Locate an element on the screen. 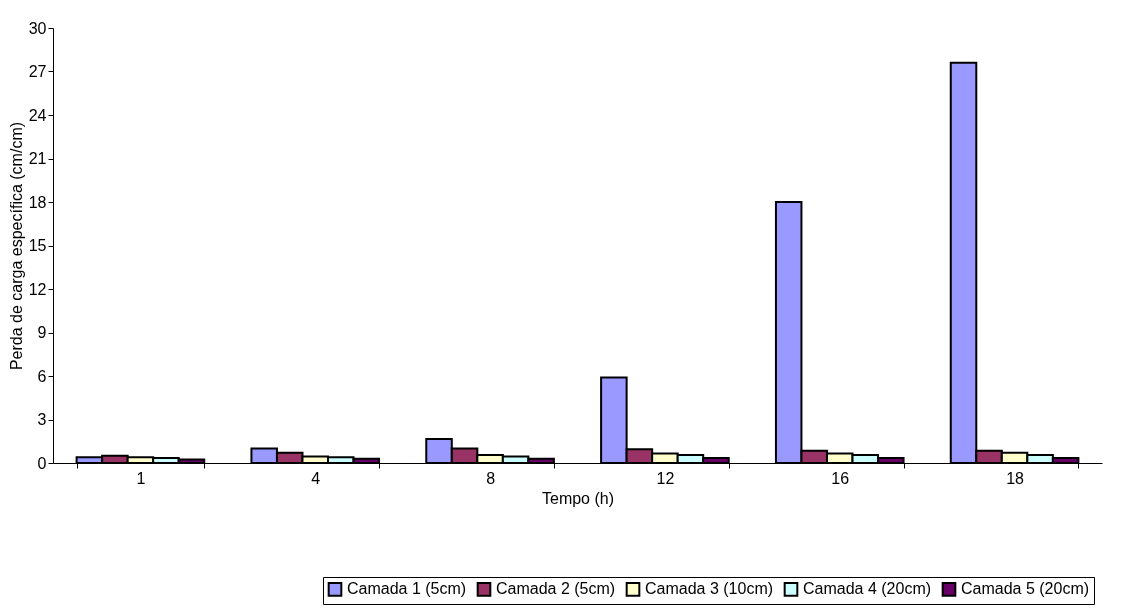  x-tick-label: 18 is located at coordinates (1015, 478).